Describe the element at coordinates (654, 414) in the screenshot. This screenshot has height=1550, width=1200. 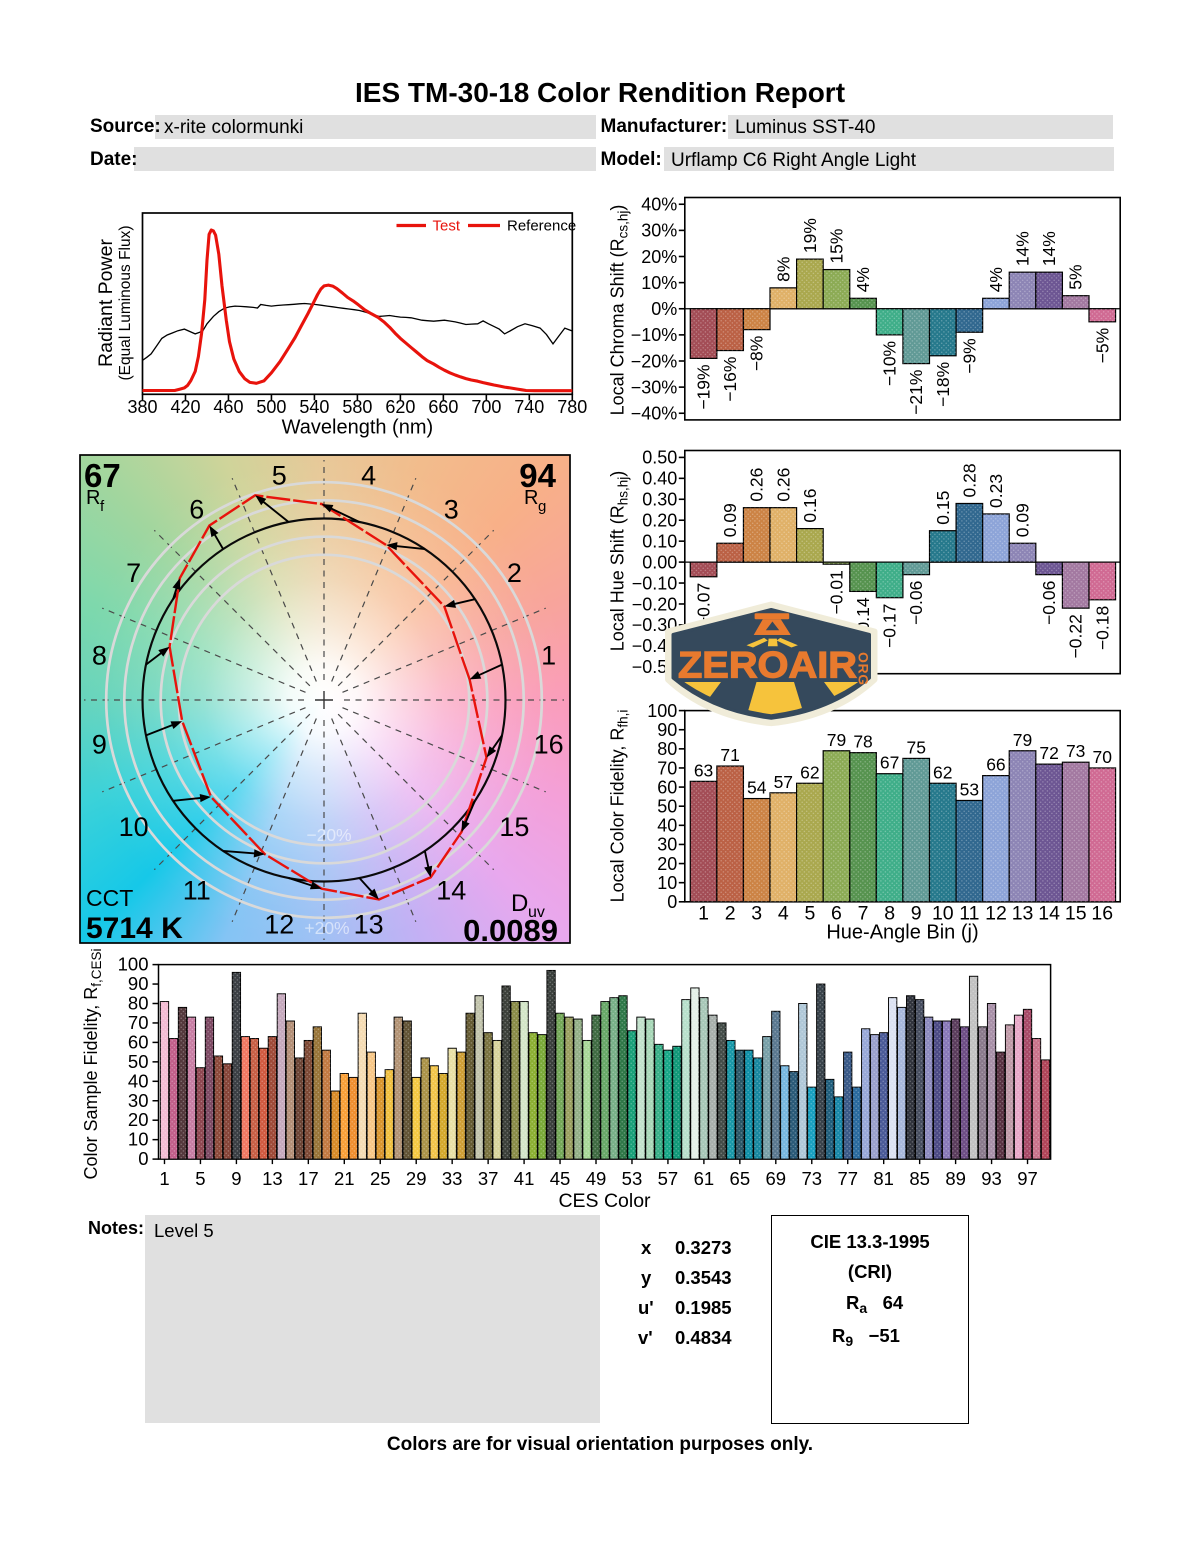
I see `svg-text: −40%` at that location.